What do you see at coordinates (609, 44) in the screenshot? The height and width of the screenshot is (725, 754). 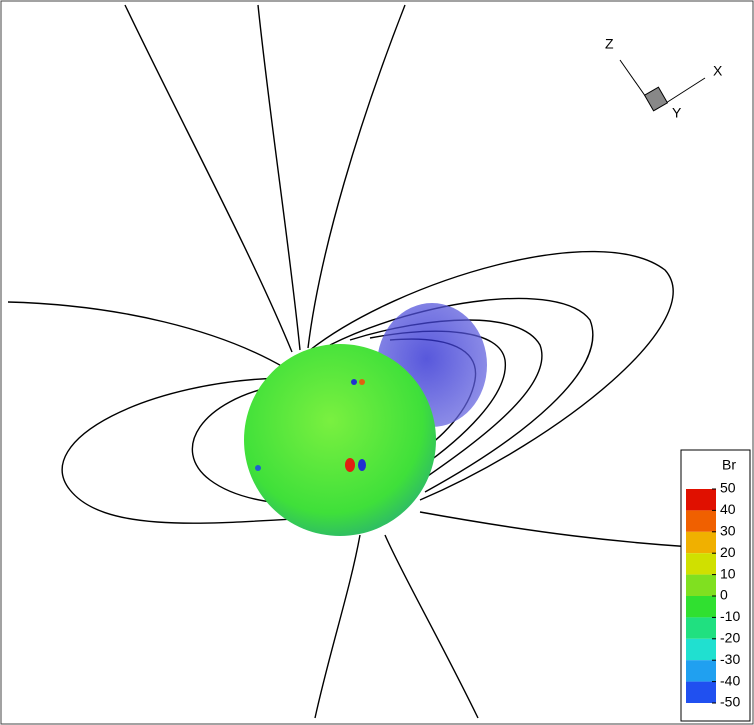 I see `axis-label: Z` at bounding box center [609, 44].